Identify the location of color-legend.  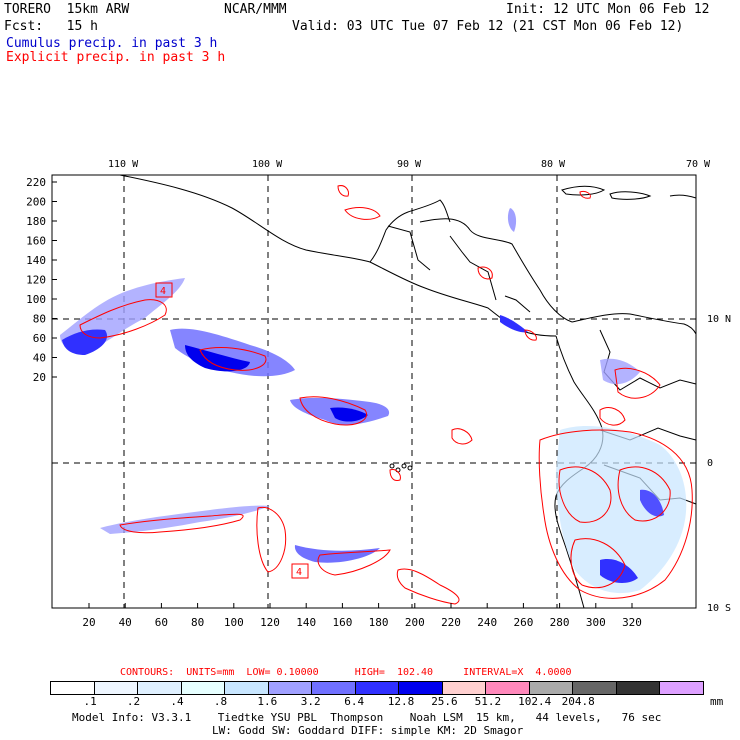
(377, 688).